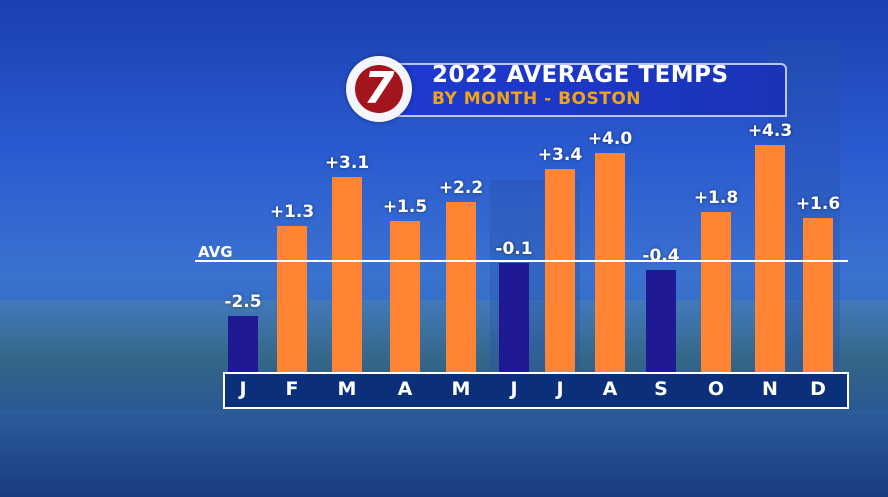 This screenshot has height=497, width=888. I want to click on value-label: +2.2, so click(461, 187).